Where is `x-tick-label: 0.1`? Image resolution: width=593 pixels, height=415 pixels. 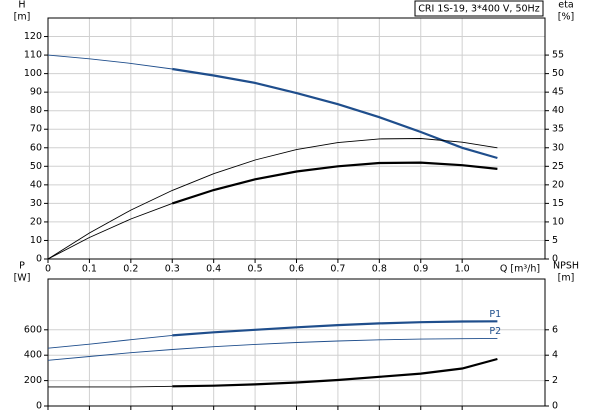
x-tick-label: 0.1 is located at coordinates (89, 269).